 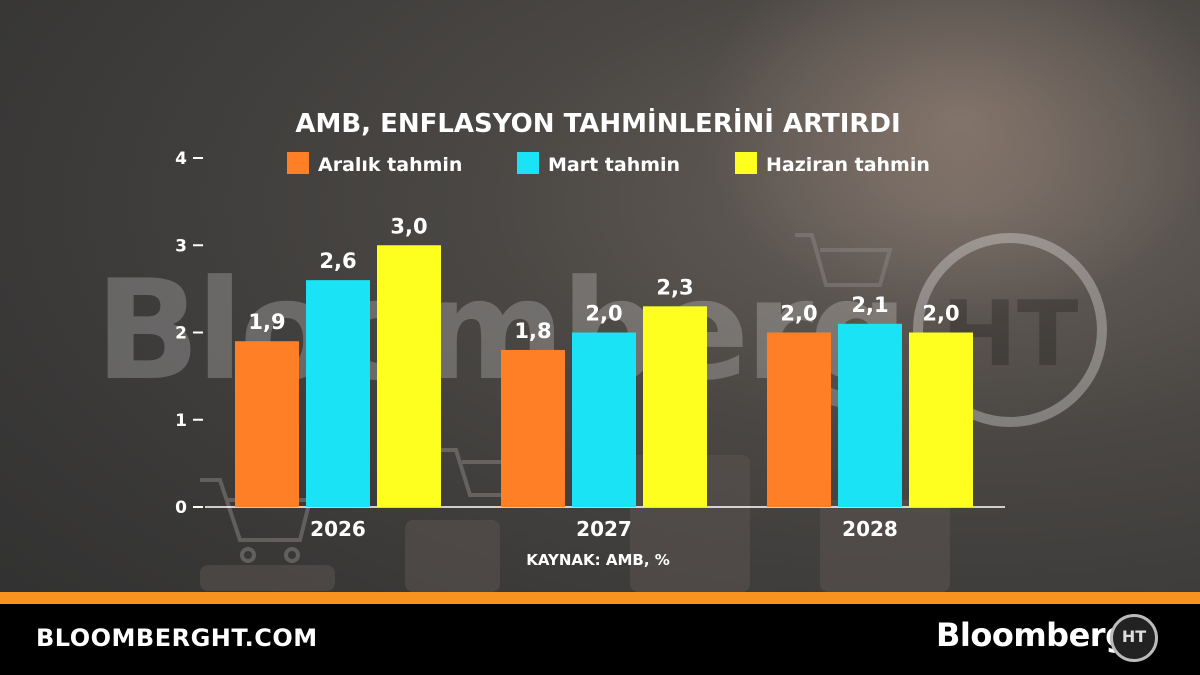 I want to click on legend: Aralık tahmin Mart tahmin Haziran tahmin, so click(x=608, y=164).